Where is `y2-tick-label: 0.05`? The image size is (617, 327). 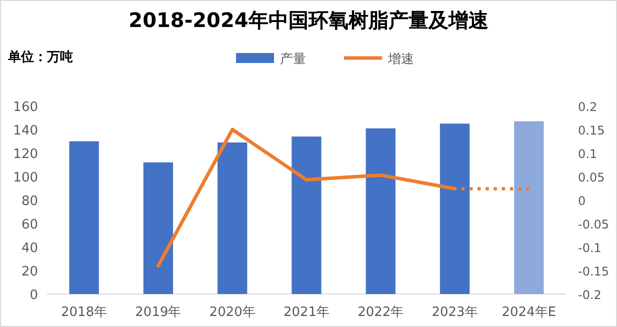 y2-tick-label: 0.05 is located at coordinates (591, 177).